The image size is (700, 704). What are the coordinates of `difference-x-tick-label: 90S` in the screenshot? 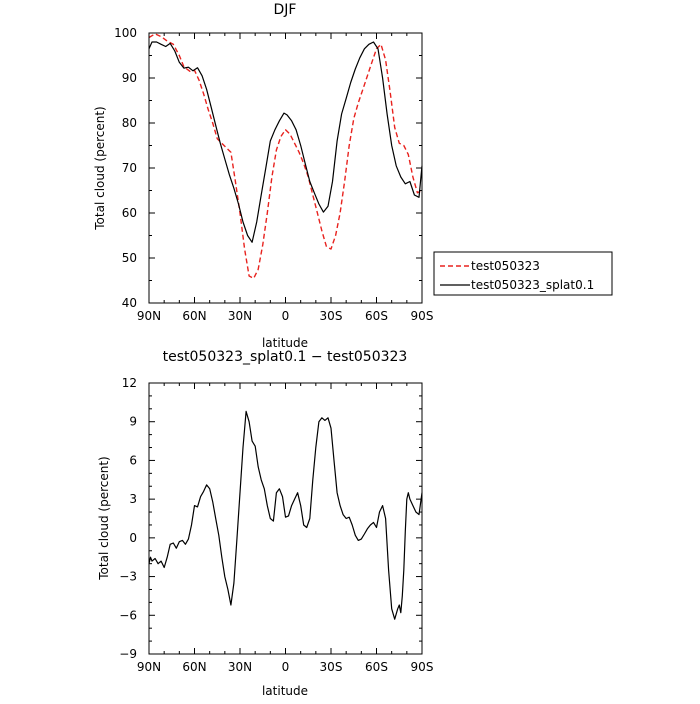 It's located at (422, 667).